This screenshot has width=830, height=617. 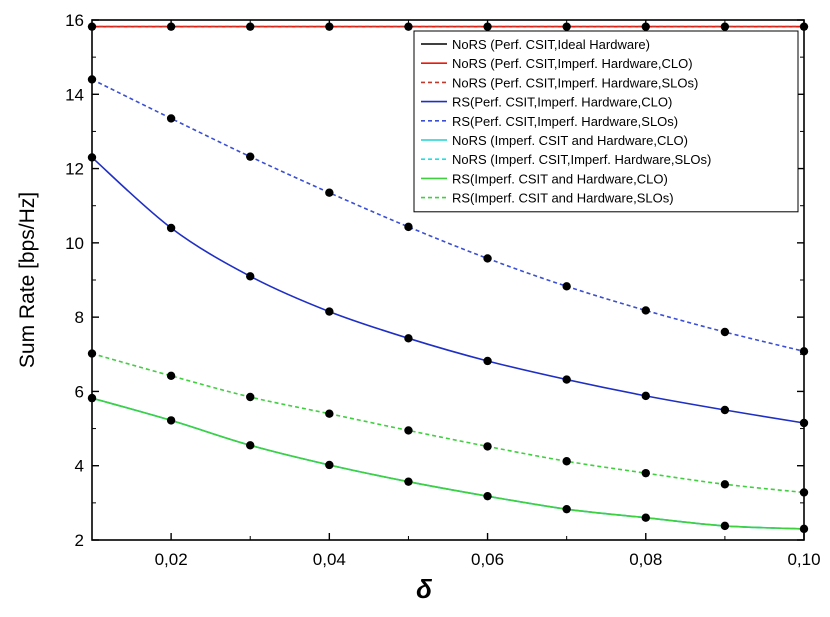 I want to click on x-tick-label: 0,10, so click(x=803, y=559).